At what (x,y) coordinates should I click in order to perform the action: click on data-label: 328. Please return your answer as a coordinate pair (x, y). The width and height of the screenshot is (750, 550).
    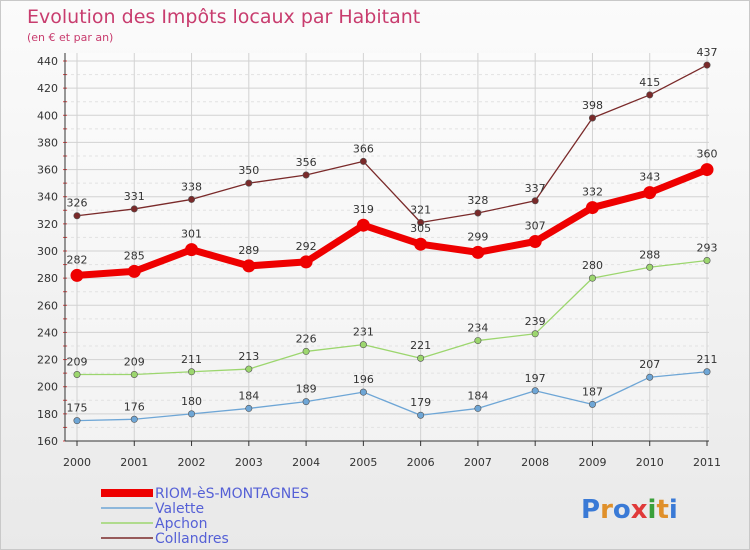
    Looking at the image, I should click on (477, 200).